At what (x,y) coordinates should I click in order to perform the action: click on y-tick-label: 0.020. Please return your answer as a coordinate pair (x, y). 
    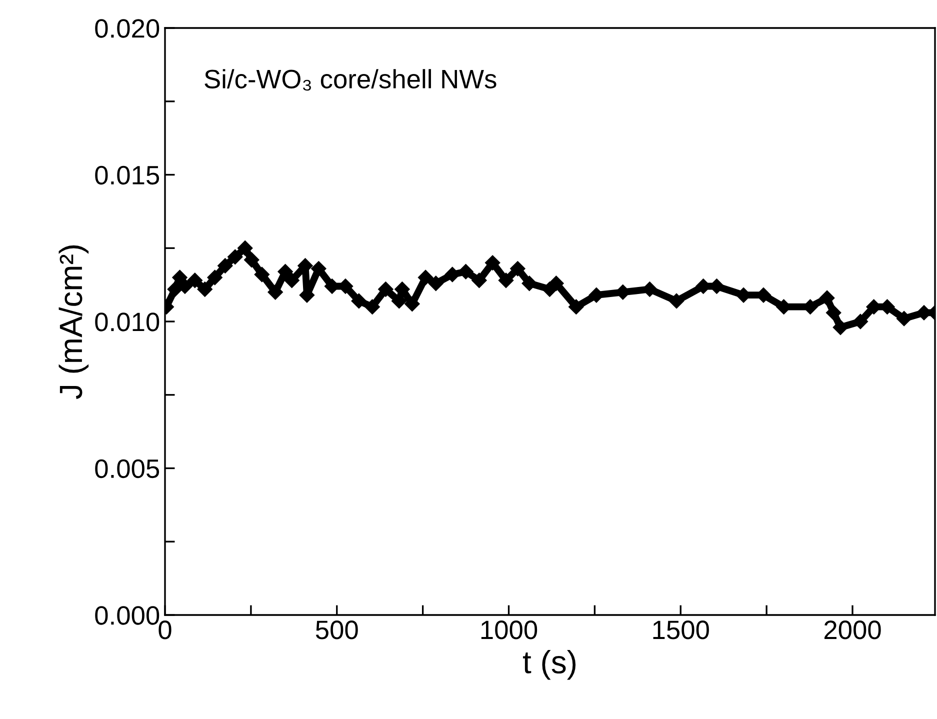
    Looking at the image, I should click on (127, 28).